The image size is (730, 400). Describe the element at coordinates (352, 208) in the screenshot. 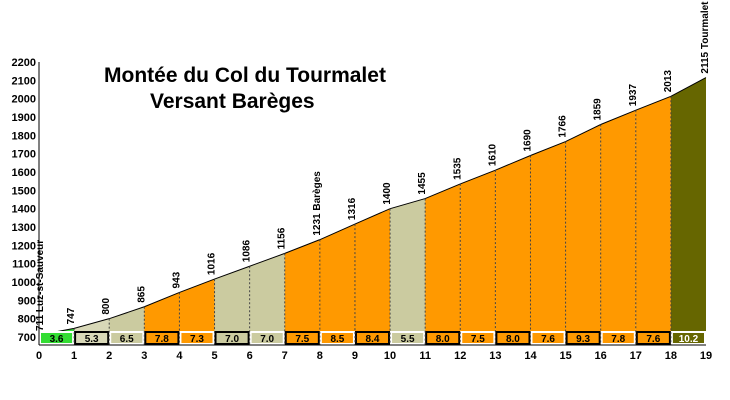

I see `altitude-label: 1316` at that location.